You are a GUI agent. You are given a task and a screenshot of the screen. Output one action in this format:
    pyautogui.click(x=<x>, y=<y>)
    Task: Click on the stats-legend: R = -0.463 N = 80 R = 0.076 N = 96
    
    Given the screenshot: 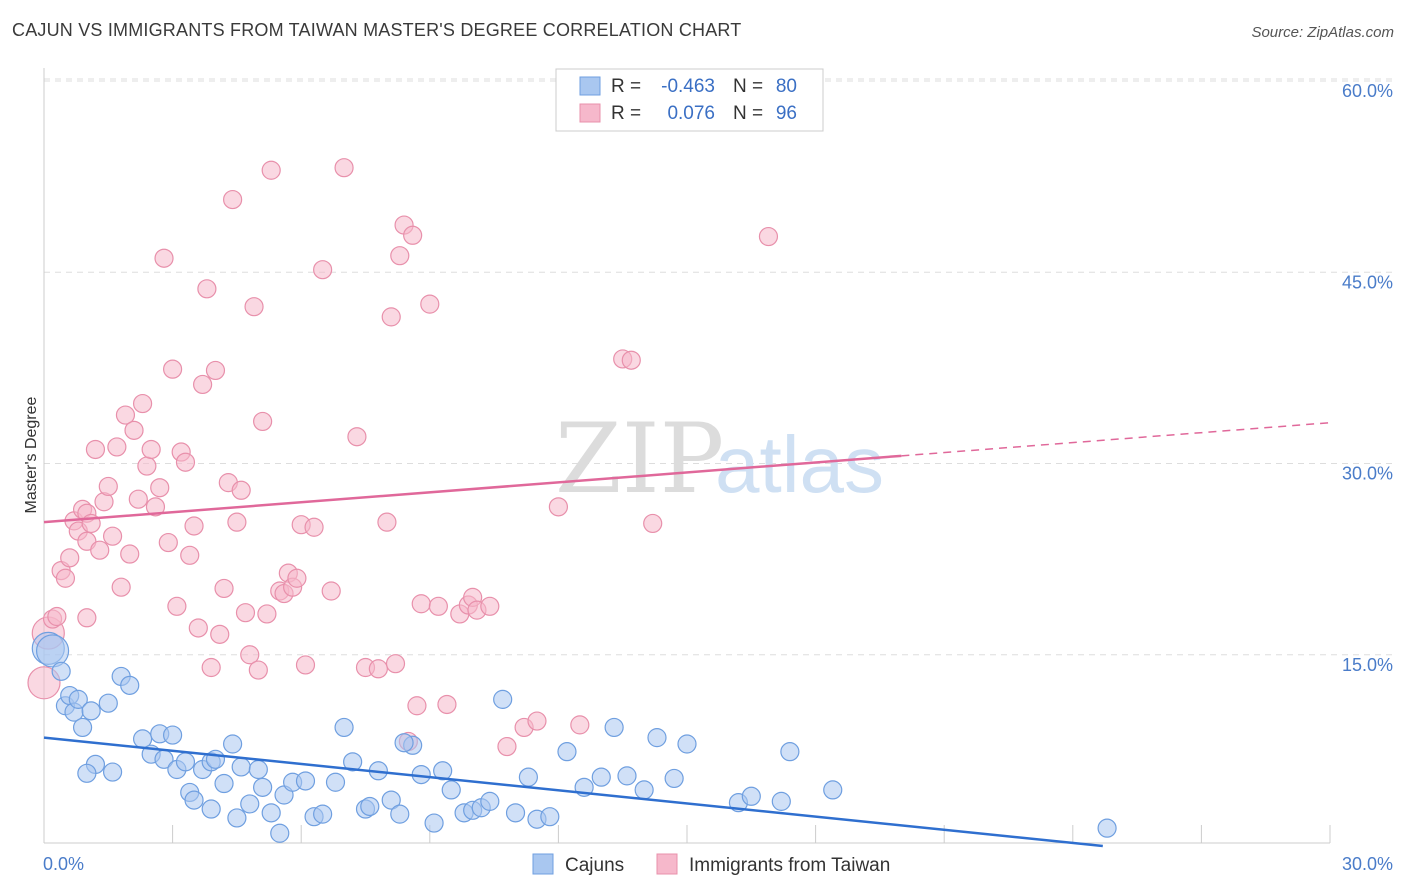 What is the action you would take?
    pyautogui.click(x=689, y=100)
    